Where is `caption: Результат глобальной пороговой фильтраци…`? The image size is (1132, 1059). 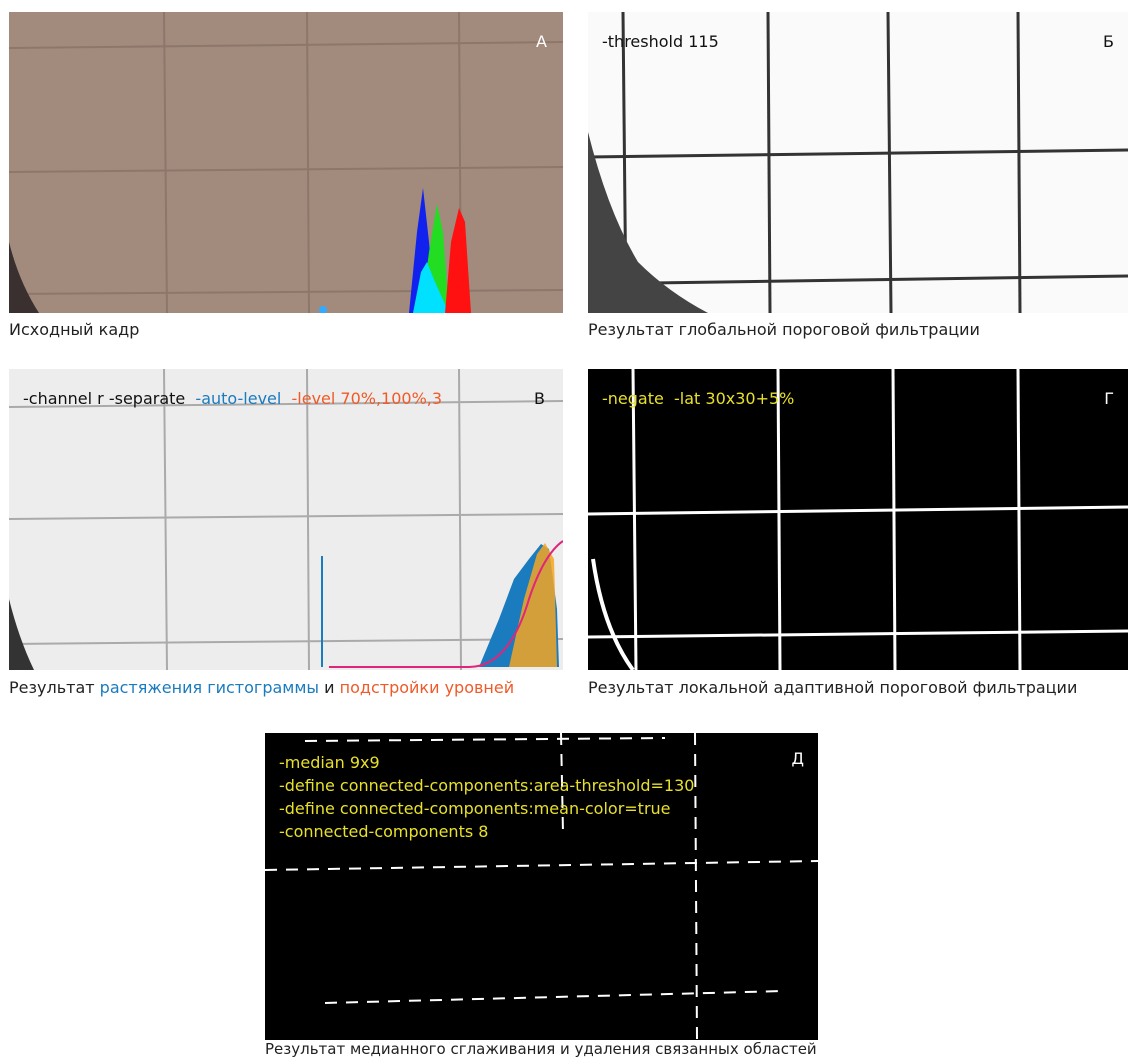 caption: Результат глобальной пороговой фильтраци… is located at coordinates (784, 329).